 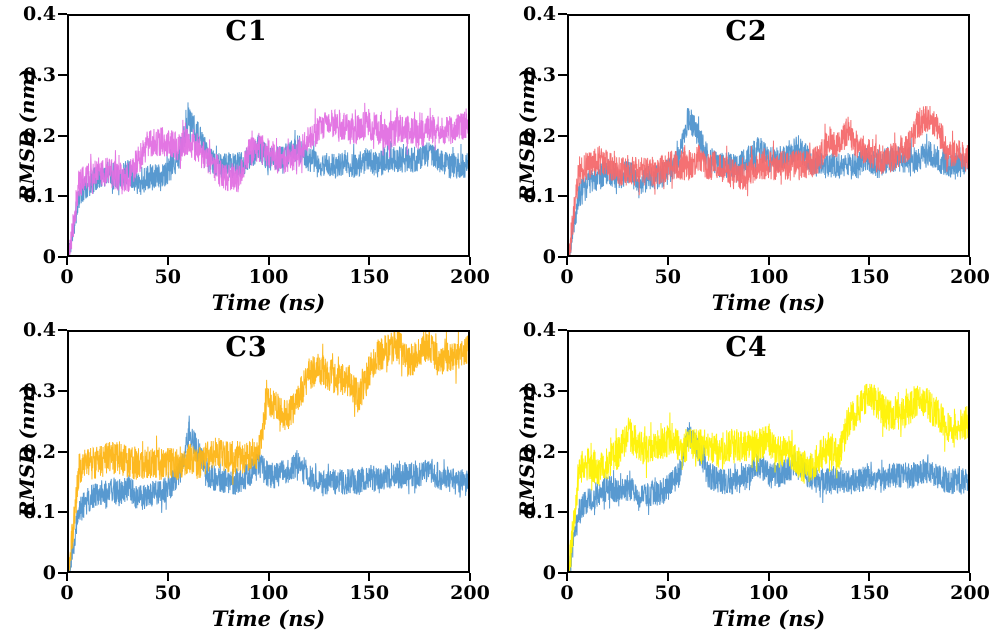 I want to click on x-axis-label: Time (ns), so click(x=268, y=618).